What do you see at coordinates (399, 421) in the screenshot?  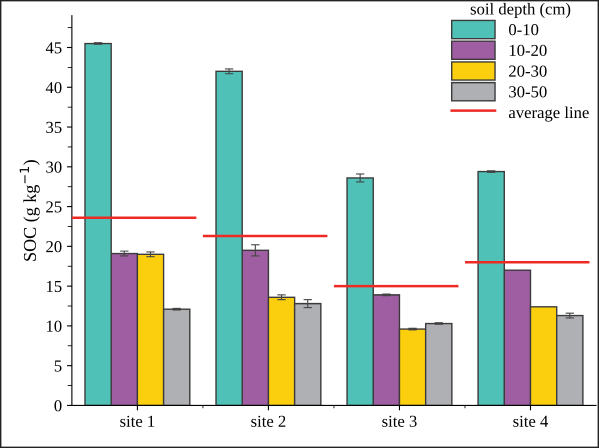 I see `x-tick-label: site 3` at bounding box center [399, 421].